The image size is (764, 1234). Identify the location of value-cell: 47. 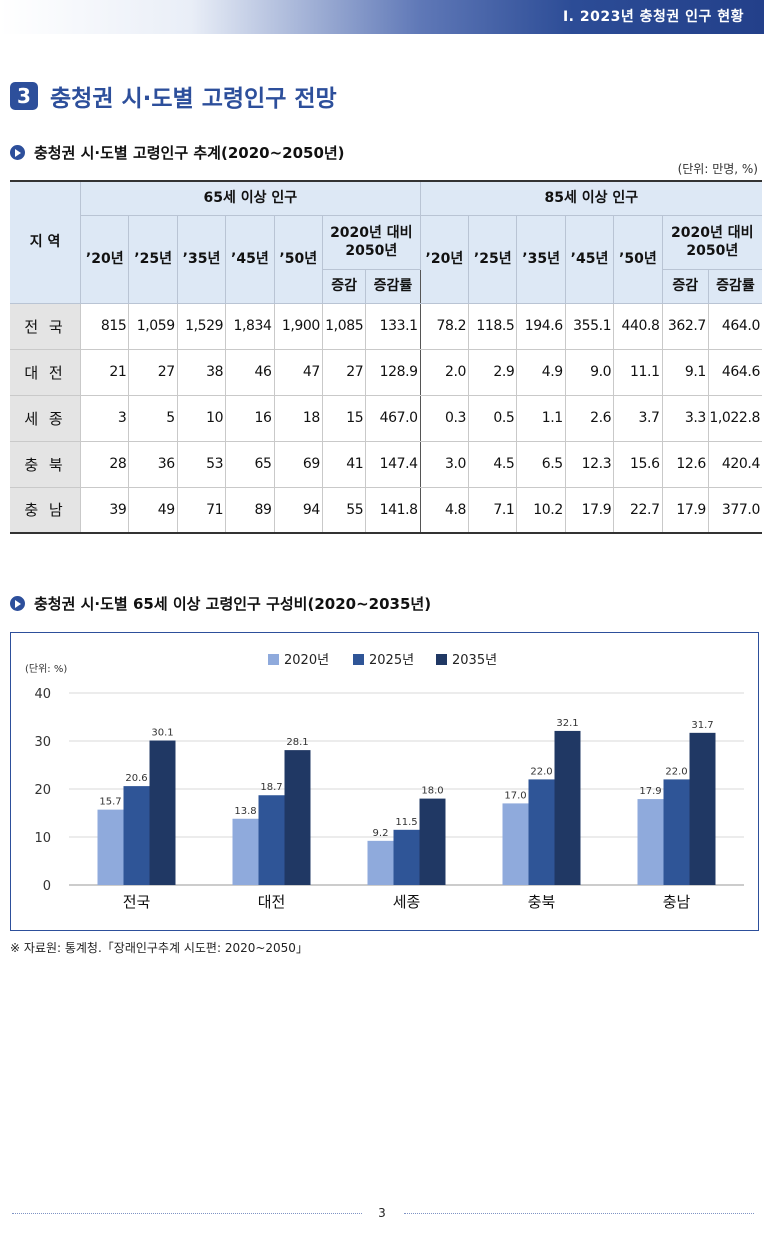
(298, 372).